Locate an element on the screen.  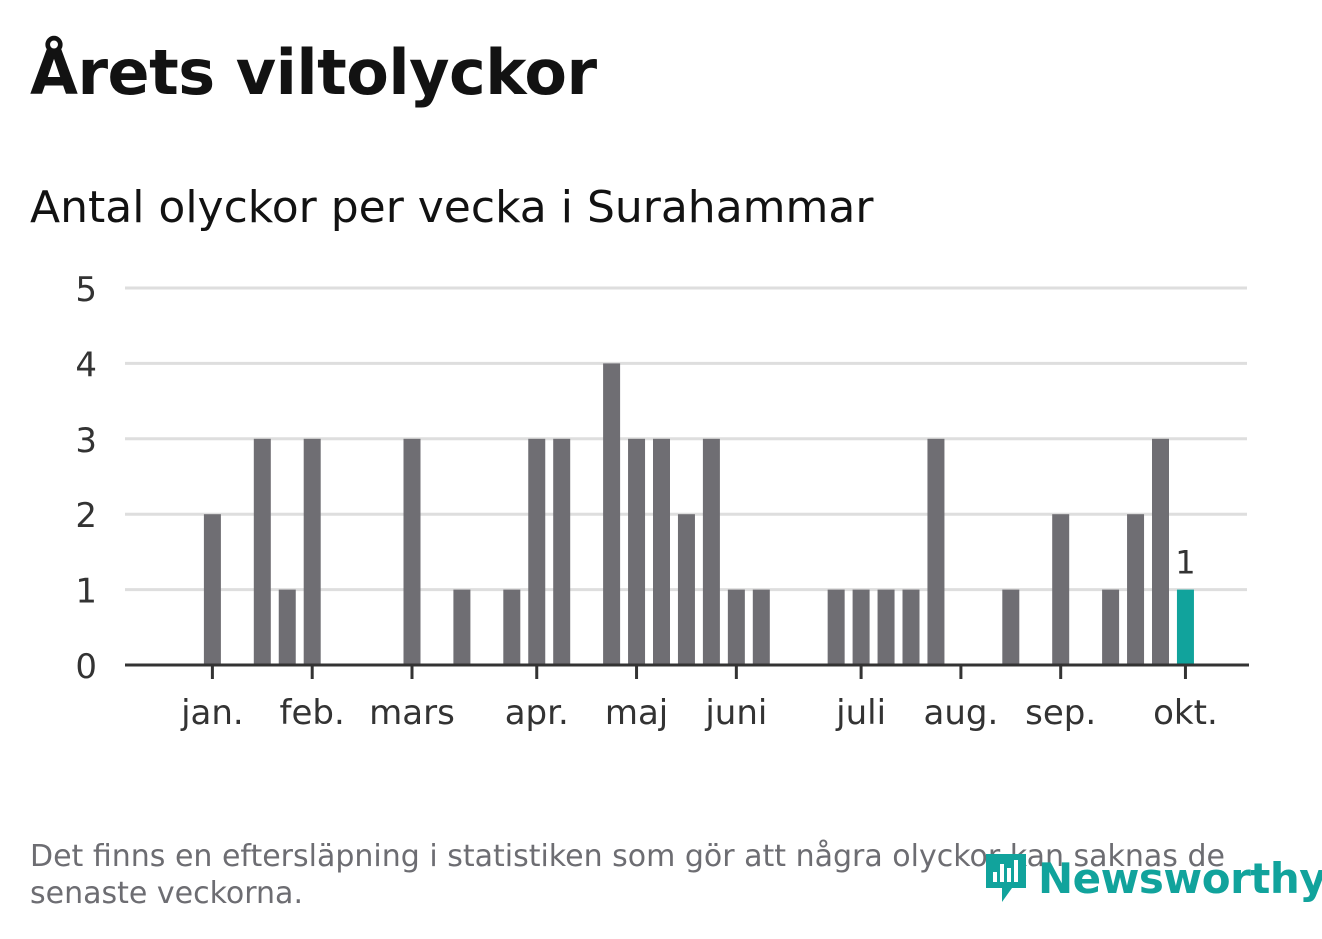
chart-subtitle: Antal olyckor per vecka i Surahammar is located at coordinates (452, 207).